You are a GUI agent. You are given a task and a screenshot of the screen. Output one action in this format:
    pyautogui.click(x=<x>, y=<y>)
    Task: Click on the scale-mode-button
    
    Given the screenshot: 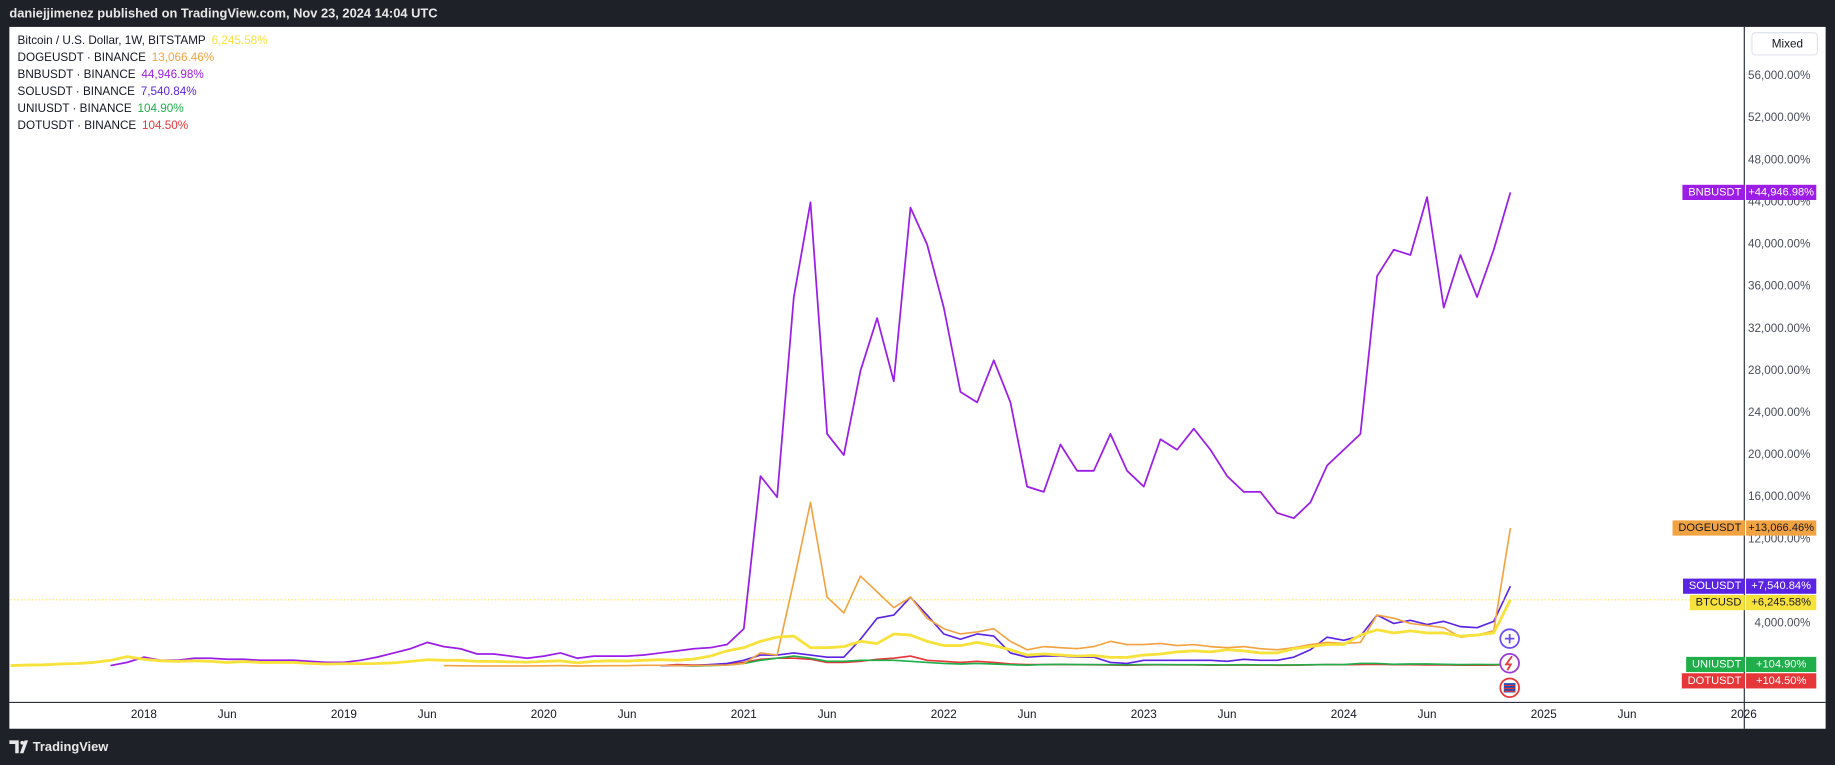 What is the action you would take?
    pyautogui.click(x=1785, y=44)
    